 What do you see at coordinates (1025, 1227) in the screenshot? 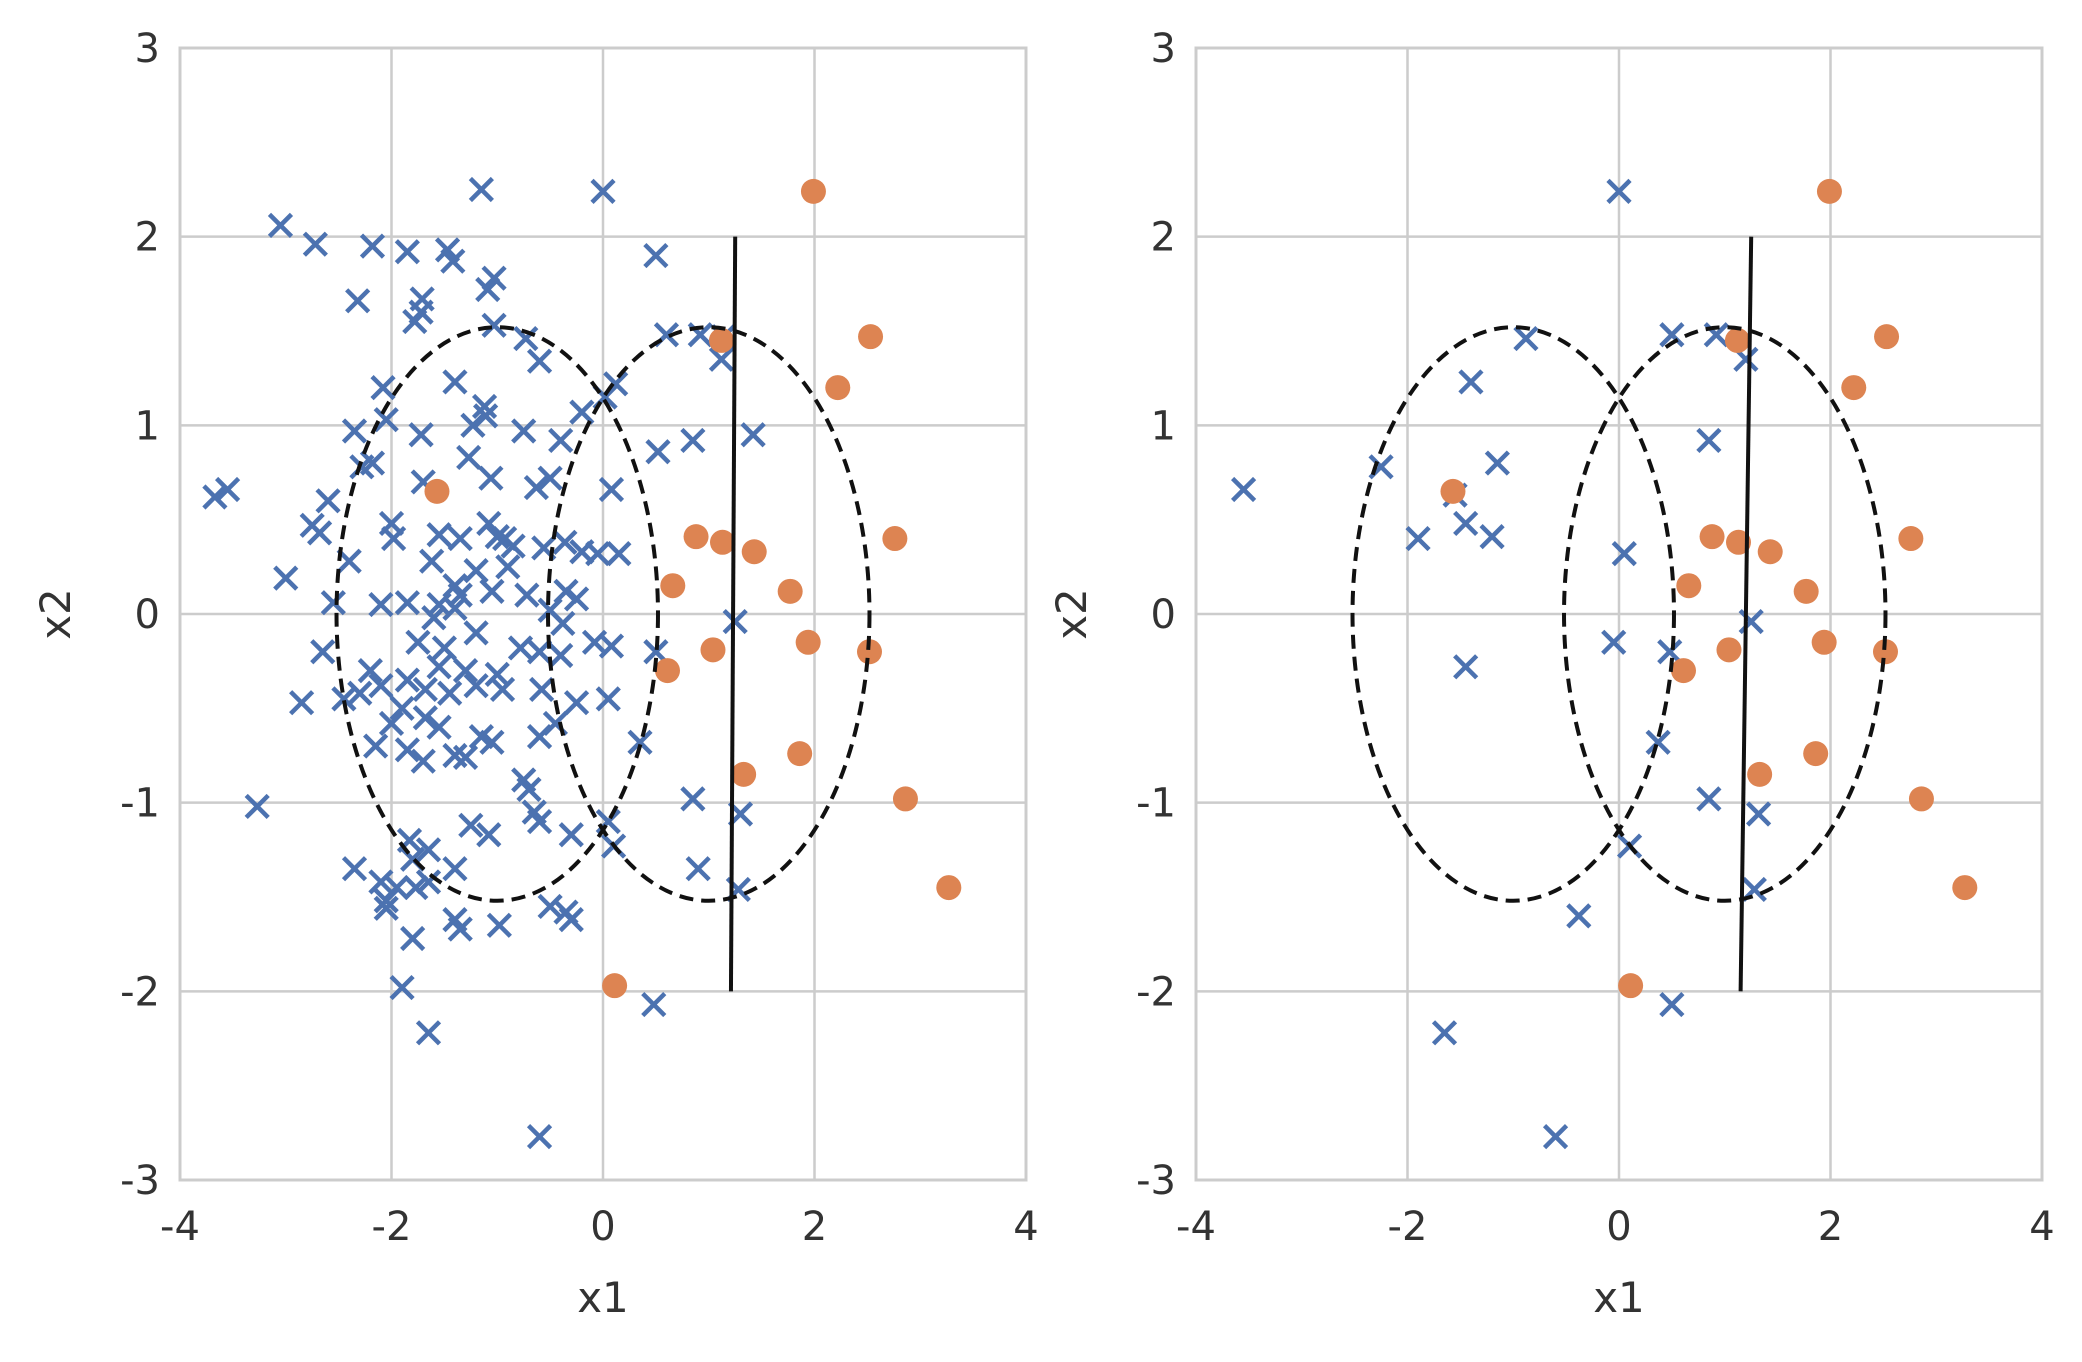
I see `left-x-tick-label: 4` at bounding box center [1025, 1227].